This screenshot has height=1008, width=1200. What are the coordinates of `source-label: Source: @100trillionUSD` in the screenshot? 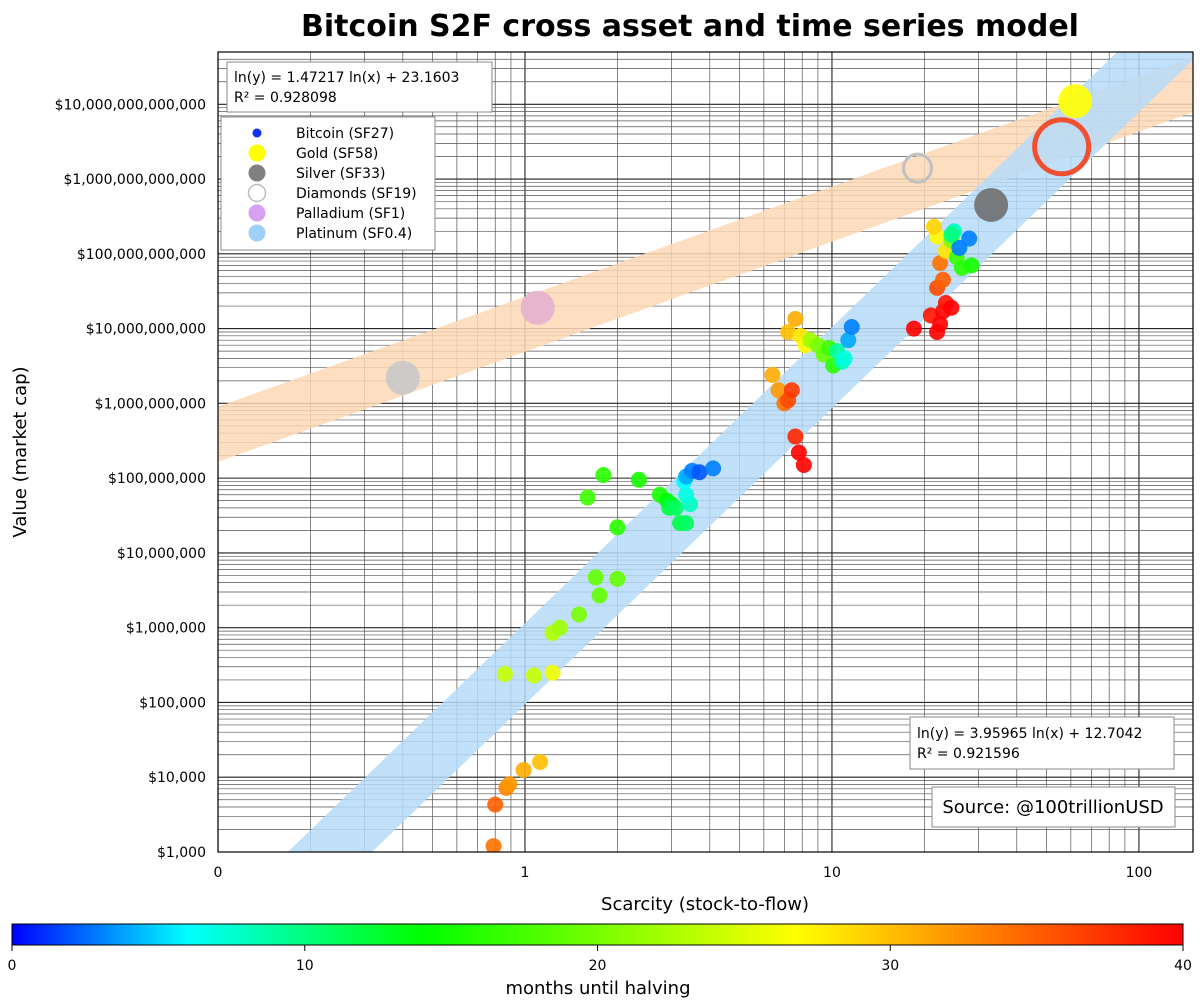 It's located at (1052, 807).